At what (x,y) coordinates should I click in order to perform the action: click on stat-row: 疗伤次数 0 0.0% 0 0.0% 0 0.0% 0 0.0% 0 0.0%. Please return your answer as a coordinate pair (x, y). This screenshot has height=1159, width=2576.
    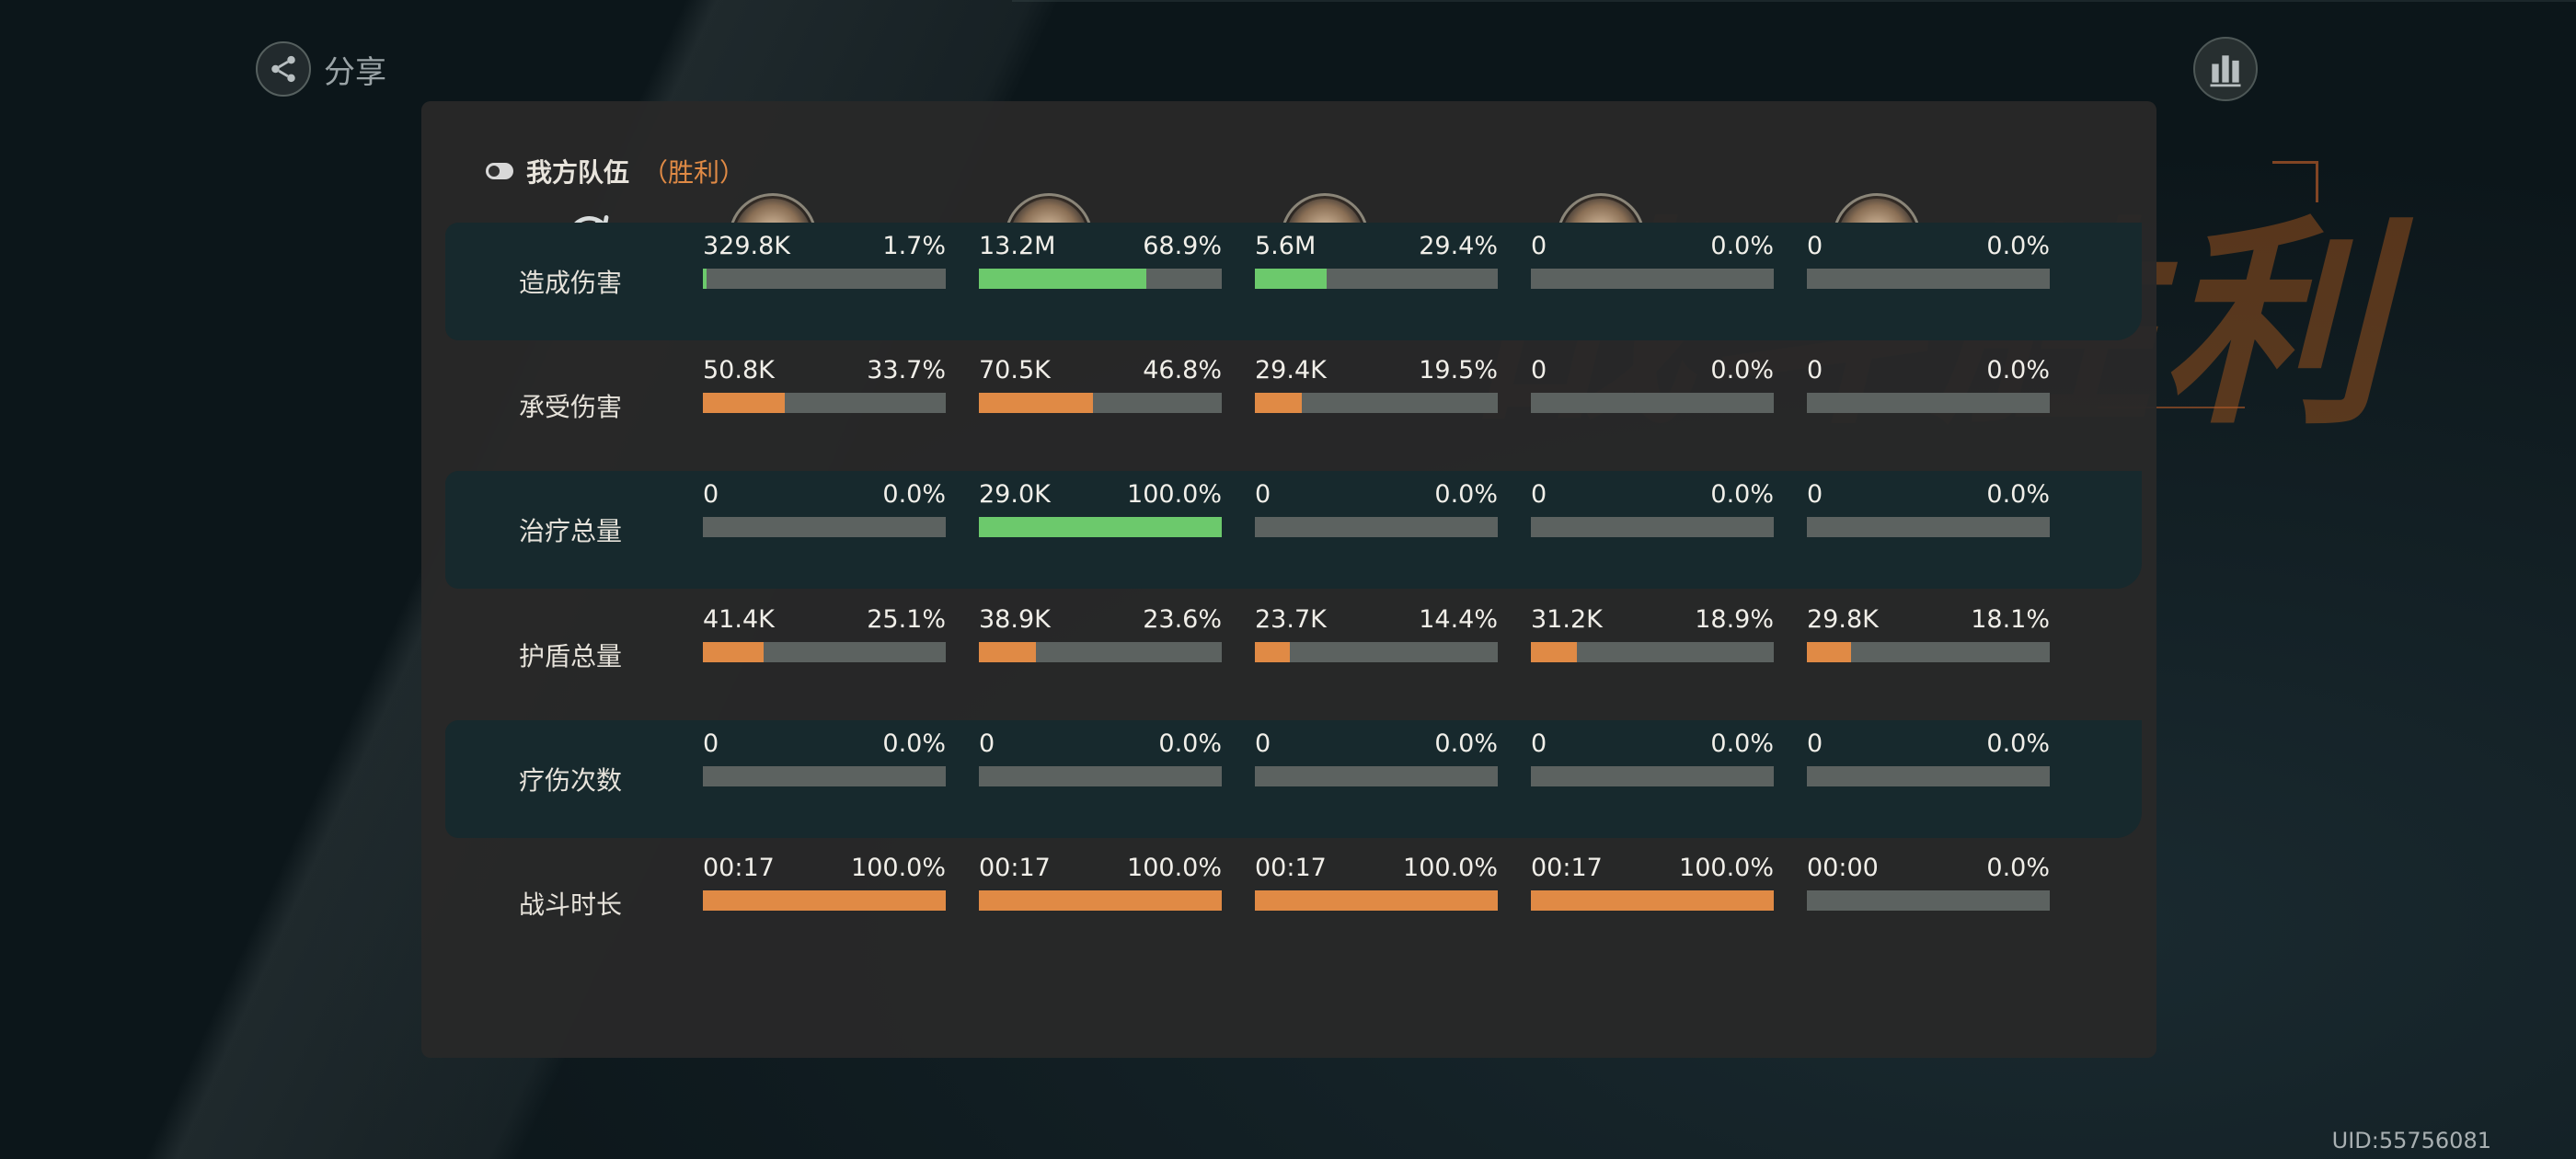
    Looking at the image, I should click on (1293, 779).